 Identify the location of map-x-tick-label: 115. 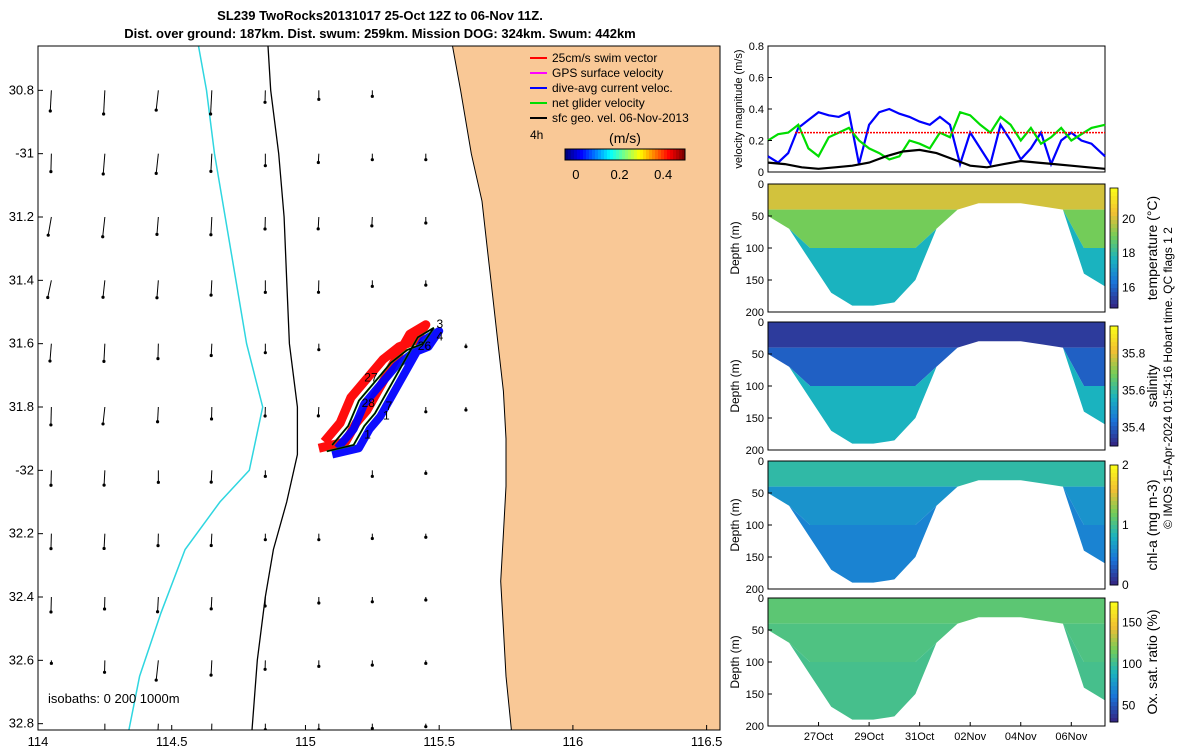
(305, 741).